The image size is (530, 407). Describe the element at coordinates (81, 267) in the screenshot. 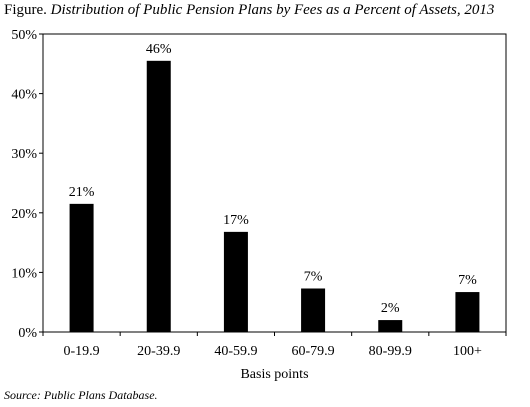

I see `bar-0-19.9` at that location.